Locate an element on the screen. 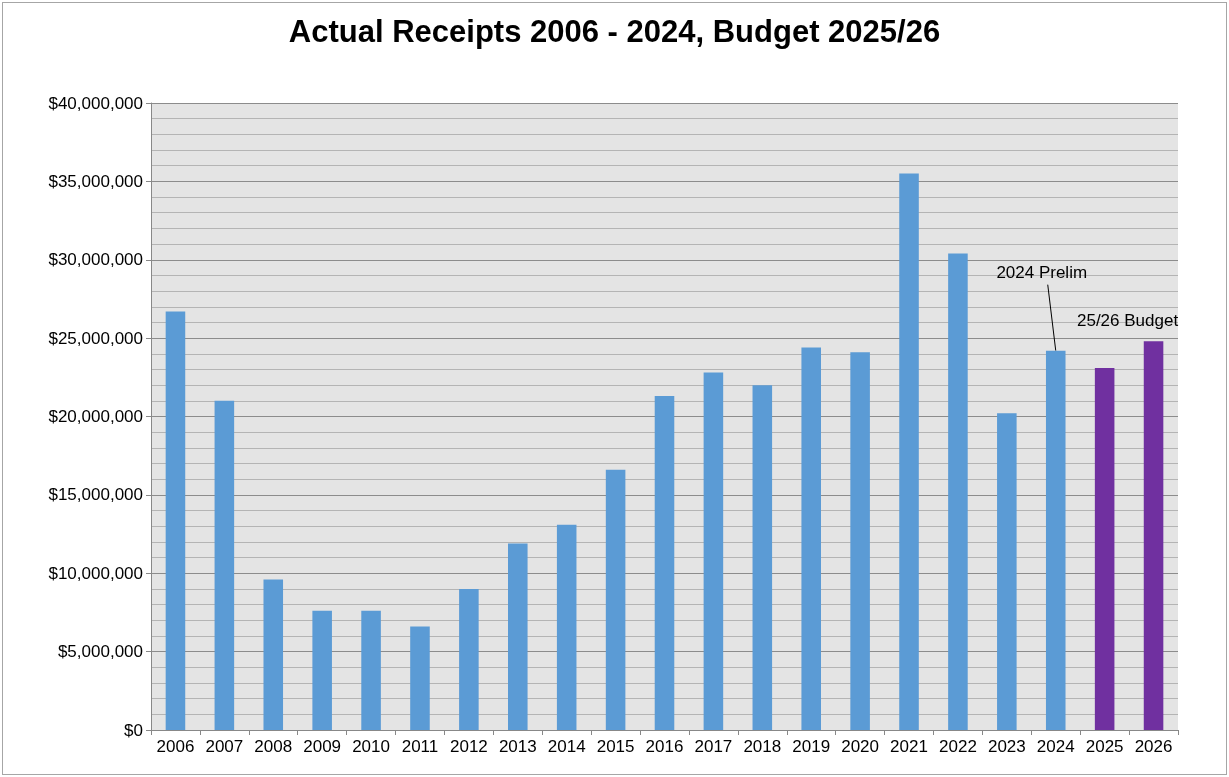 The height and width of the screenshot is (777, 1229). x-tick-label: 2016 is located at coordinates (664, 746).